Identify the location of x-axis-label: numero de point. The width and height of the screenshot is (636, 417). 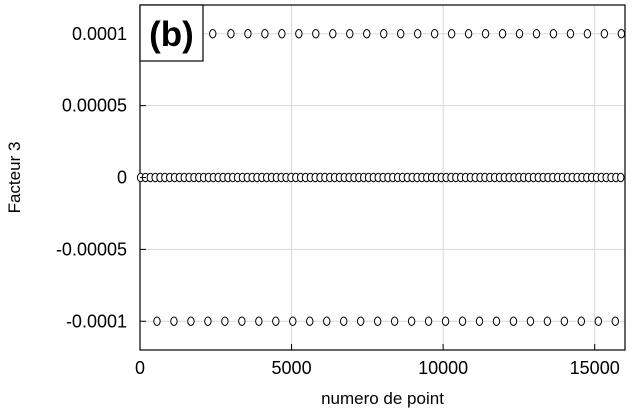
(382, 398).